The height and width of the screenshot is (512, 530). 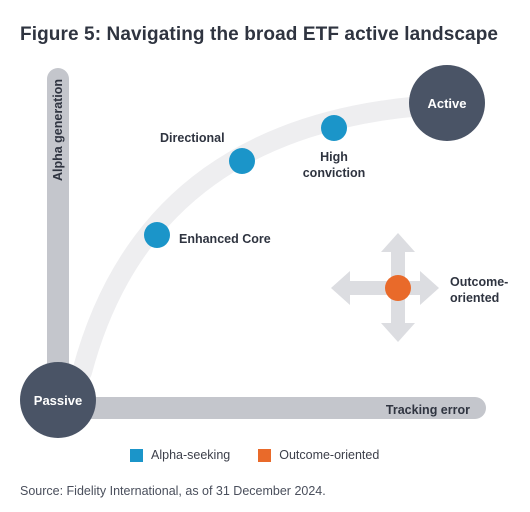 I want to click on legend-item-alpha-seeking: Alpha-seeking, so click(x=180, y=455).